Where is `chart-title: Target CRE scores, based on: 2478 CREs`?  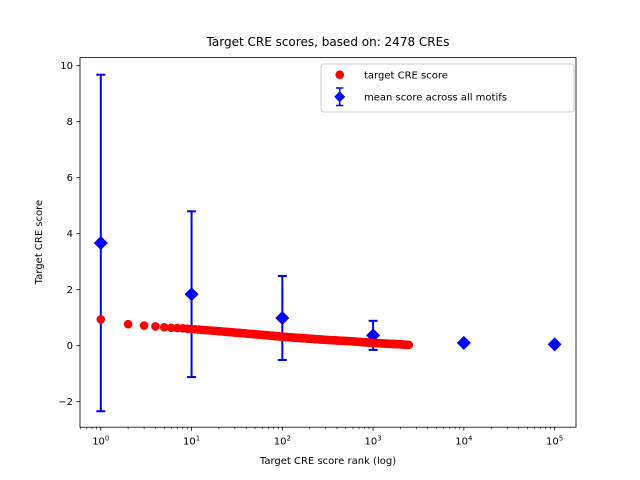
chart-title: Target CRE scores, based on: 2478 CREs is located at coordinates (328, 42).